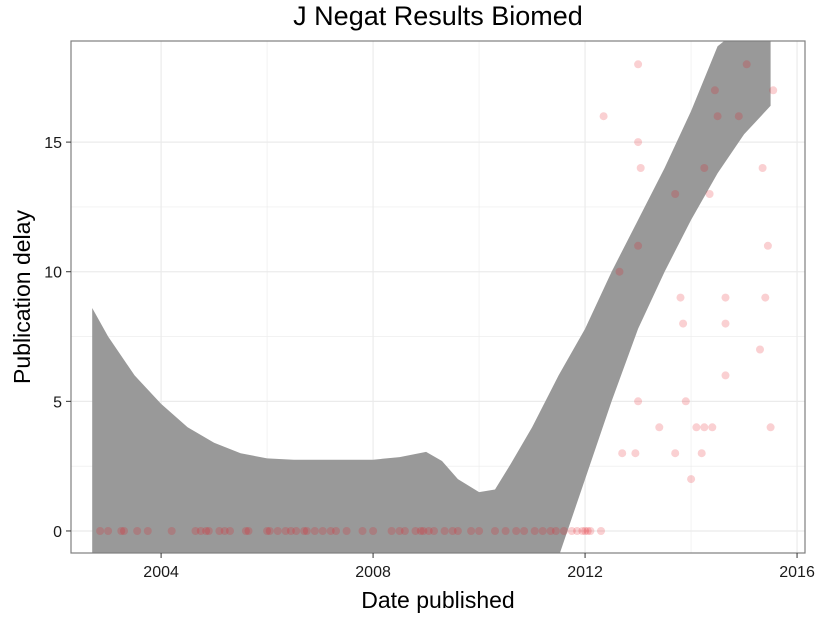 This screenshot has height=618, width=825. What do you see at coordinates (585, 572) in the screenshot?
I see `x-tick-label: 2012` at bounding box center [585, 572].